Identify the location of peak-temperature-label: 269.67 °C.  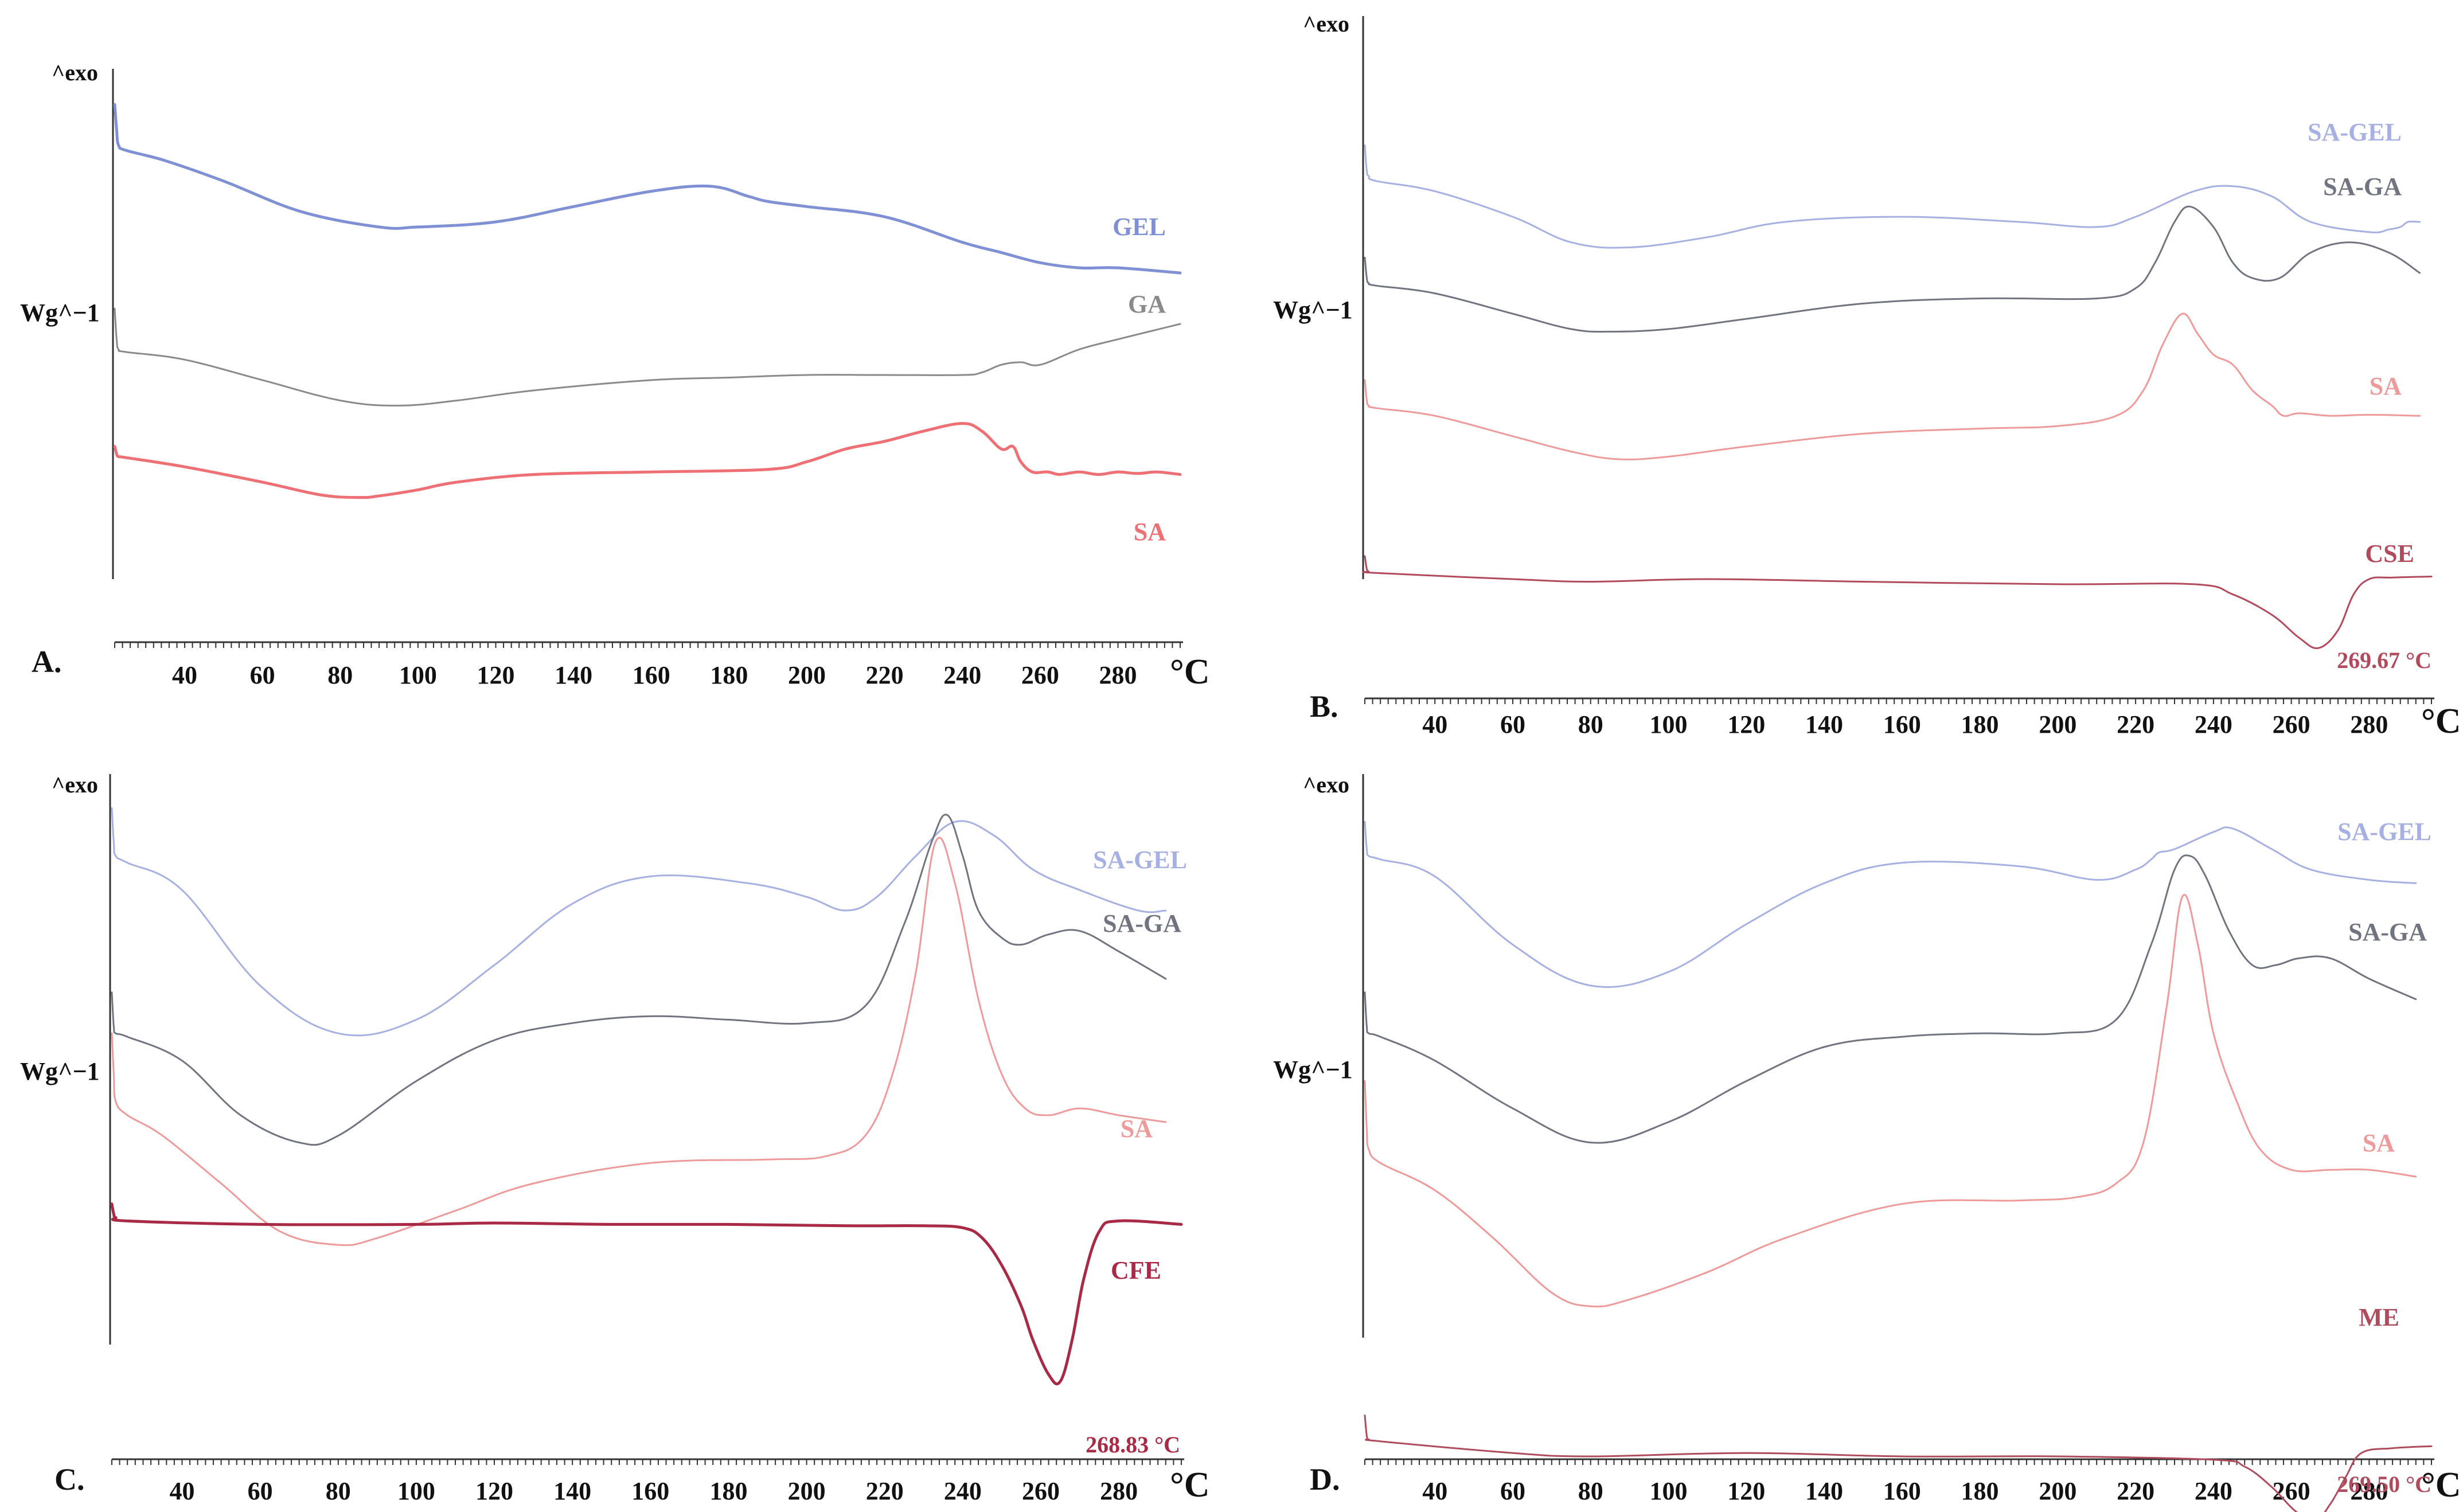
(2384, 660).